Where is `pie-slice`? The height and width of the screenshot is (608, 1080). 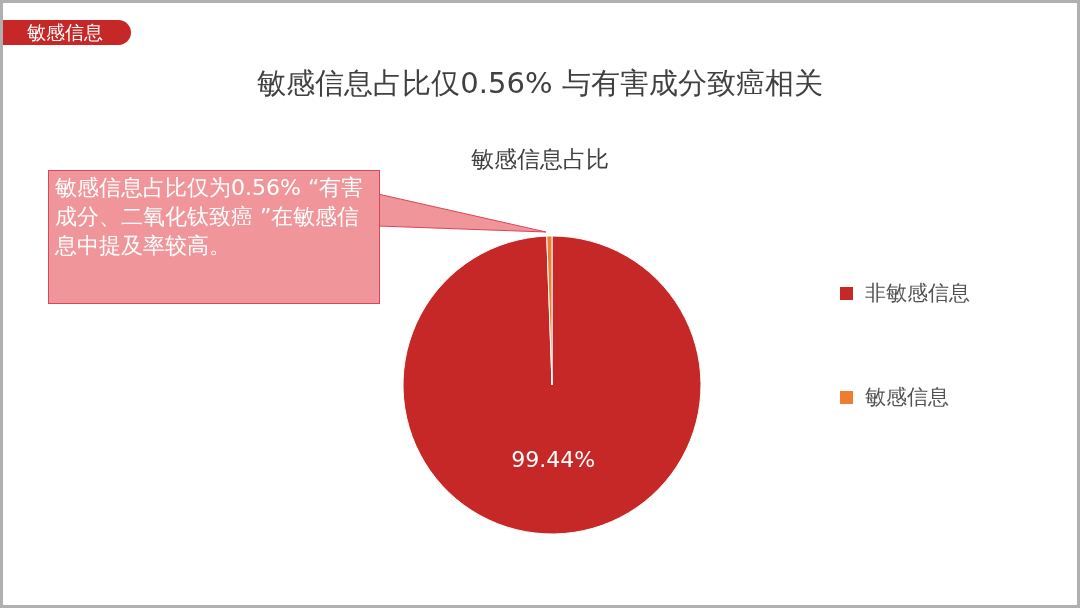
pie-slice is located at coordinates (552, 385).